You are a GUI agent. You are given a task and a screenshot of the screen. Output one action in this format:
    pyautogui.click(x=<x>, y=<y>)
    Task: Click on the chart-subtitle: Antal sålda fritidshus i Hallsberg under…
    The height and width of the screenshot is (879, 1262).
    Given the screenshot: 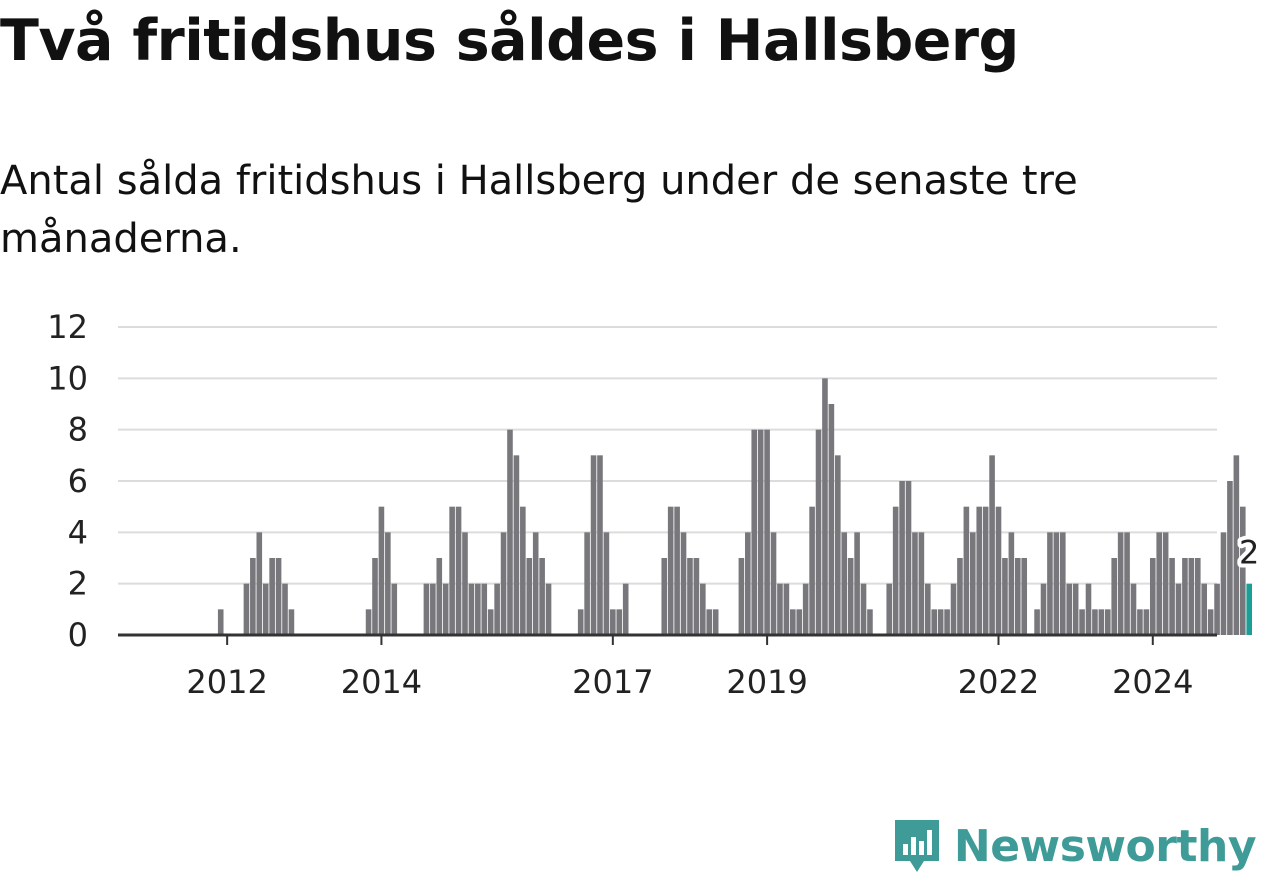 What is the action you would take?
    pyautogui.click(x=539, y=210)
    